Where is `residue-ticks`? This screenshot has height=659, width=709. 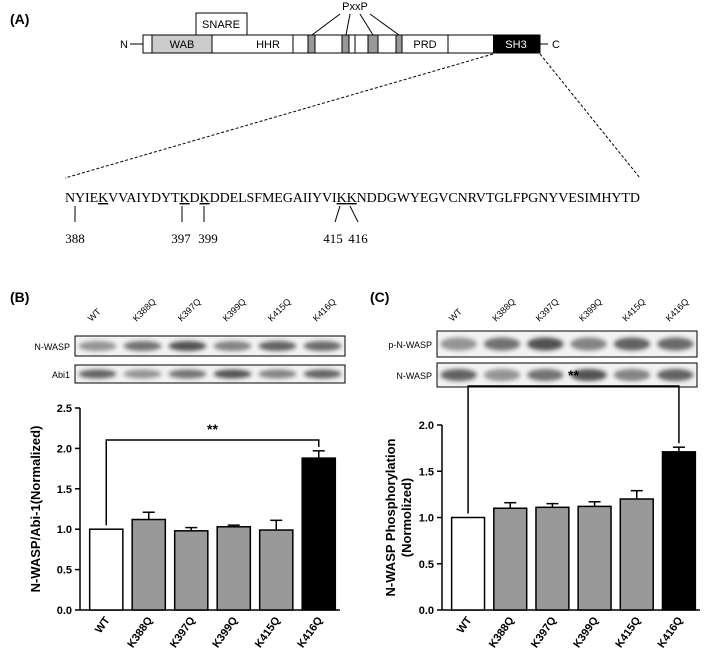
residue-ticks is located at coordinates (216, 214).